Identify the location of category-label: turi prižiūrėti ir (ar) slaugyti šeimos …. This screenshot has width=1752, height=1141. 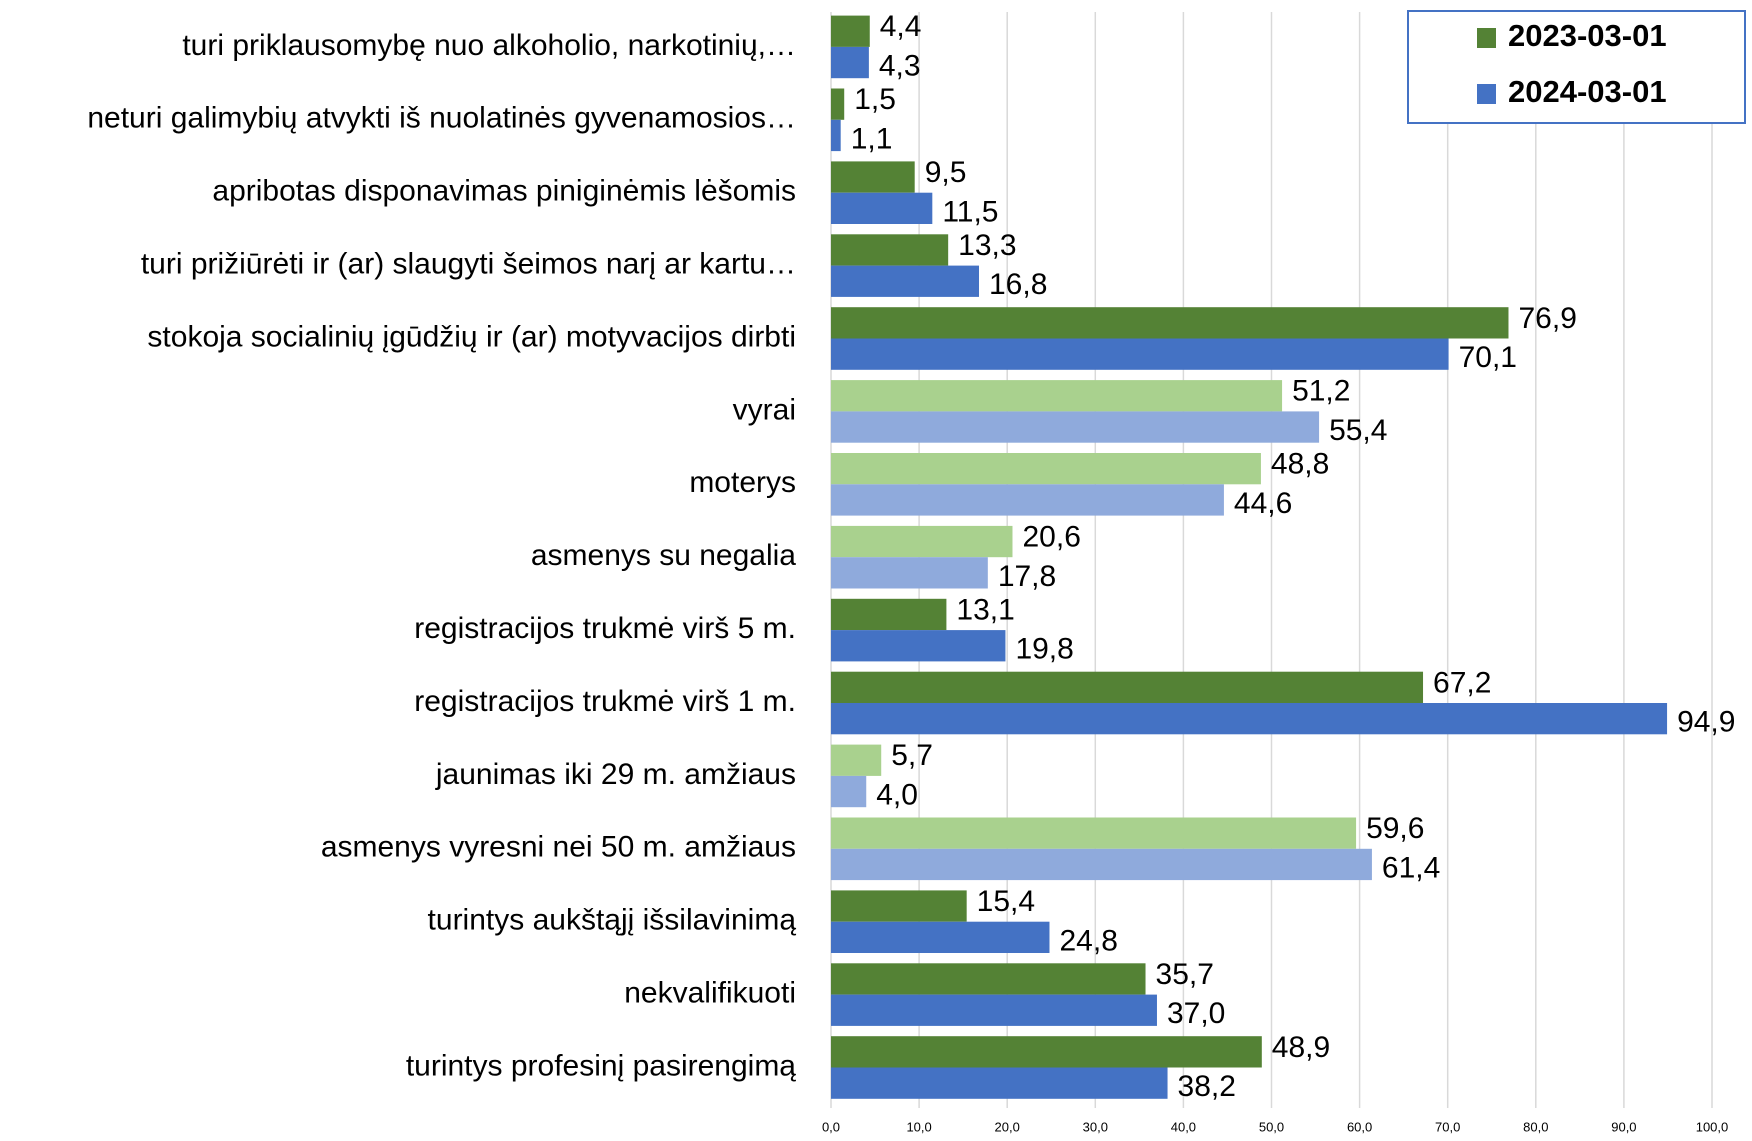
(468, 264).